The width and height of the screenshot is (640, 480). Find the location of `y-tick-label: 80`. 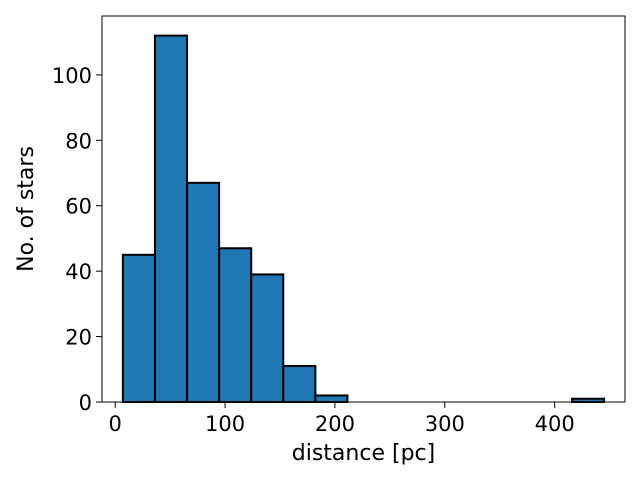

y-tick-label: 80 is located at coordinates (78, 141).